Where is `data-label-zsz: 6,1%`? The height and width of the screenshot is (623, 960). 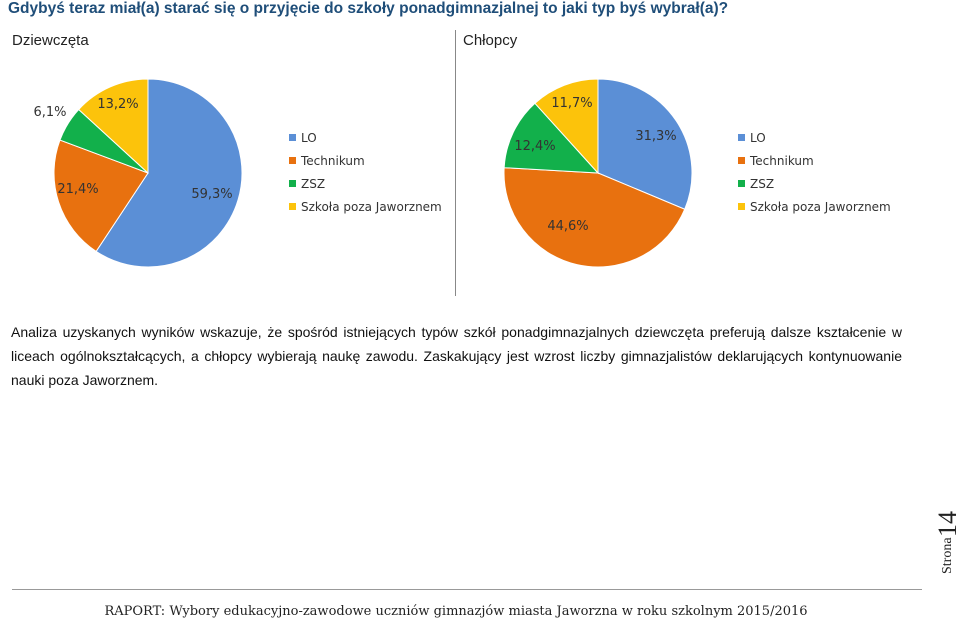
data-label-zsz: 6,1% is located at coordinates (49, 112).